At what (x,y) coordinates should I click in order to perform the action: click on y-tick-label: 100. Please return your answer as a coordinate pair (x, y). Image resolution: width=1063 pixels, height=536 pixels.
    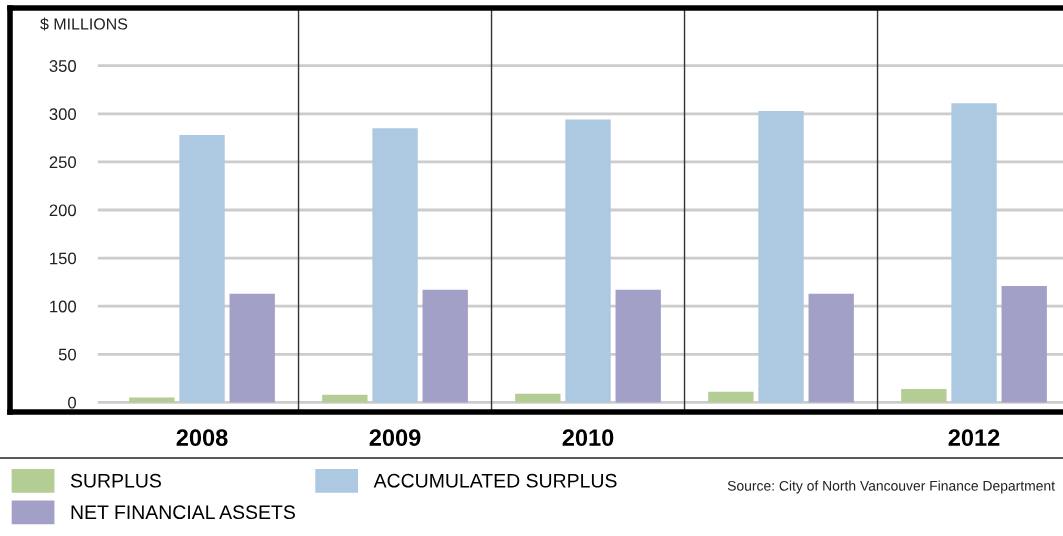
    Looking at the image, I should click on (63, 306).